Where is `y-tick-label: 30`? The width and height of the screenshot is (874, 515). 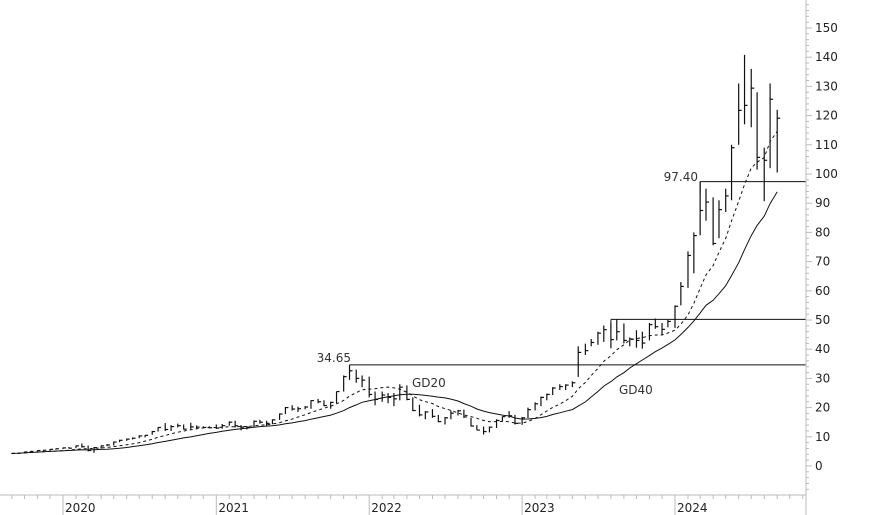 y-tick-label: 30 is located at coordinates (822, 378).